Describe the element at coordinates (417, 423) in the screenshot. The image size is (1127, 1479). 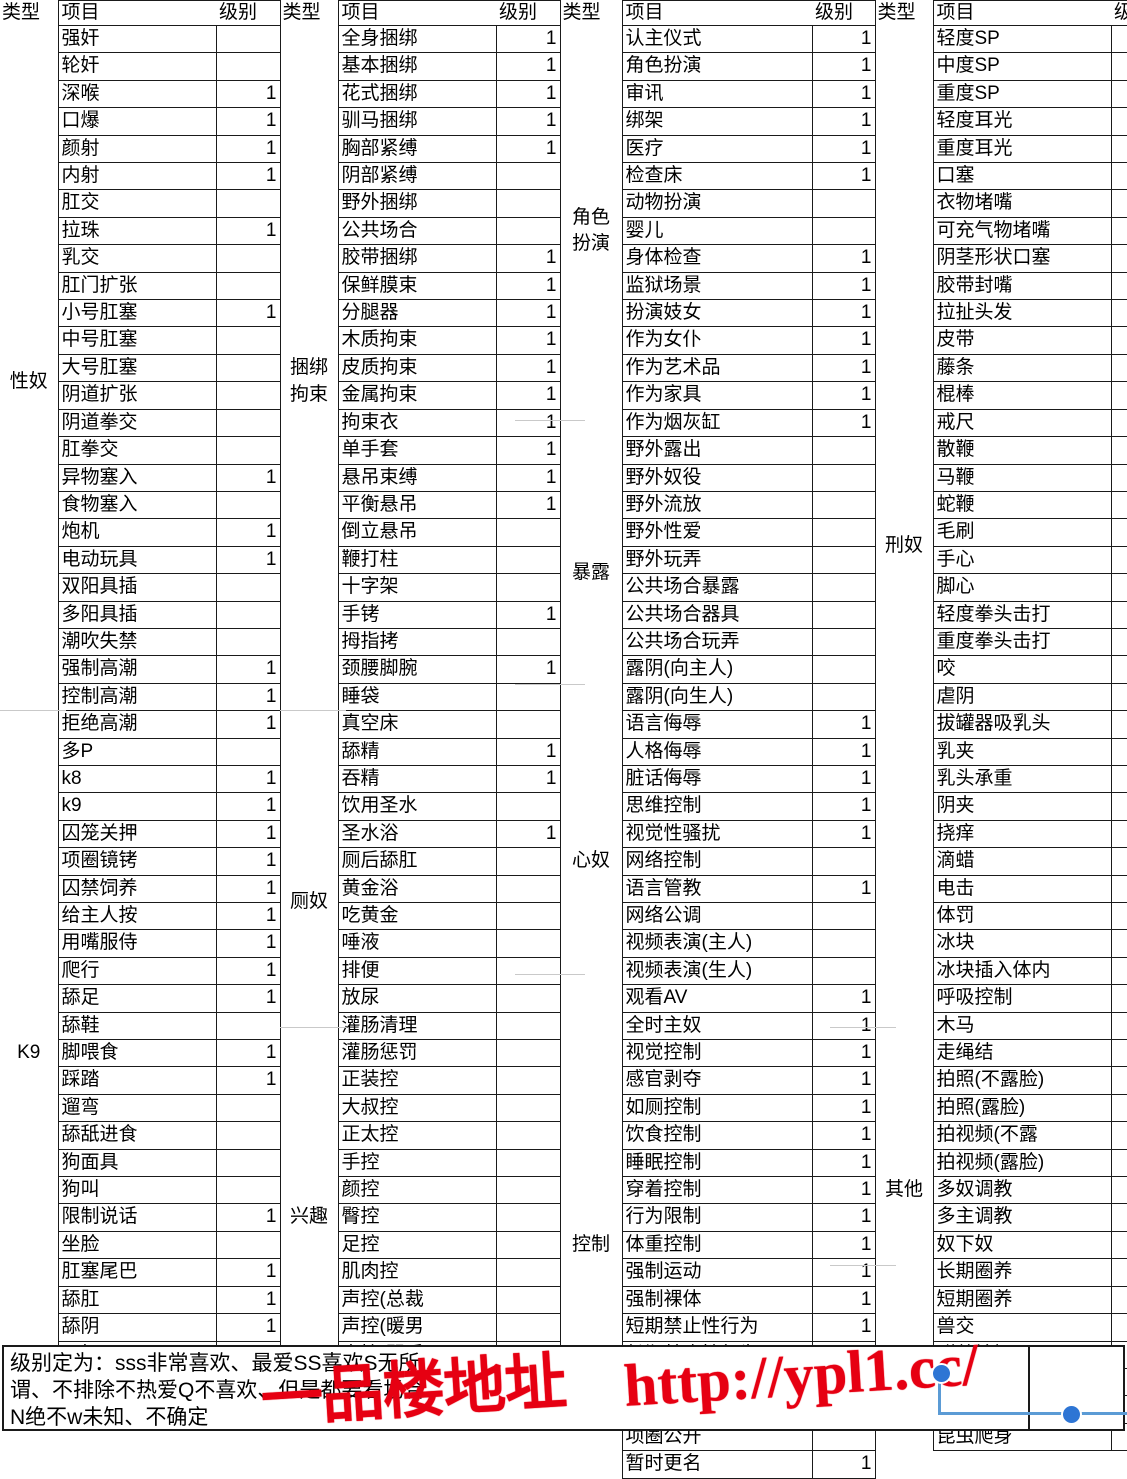
I see `item-name-cell: 拘束衣` at that location.